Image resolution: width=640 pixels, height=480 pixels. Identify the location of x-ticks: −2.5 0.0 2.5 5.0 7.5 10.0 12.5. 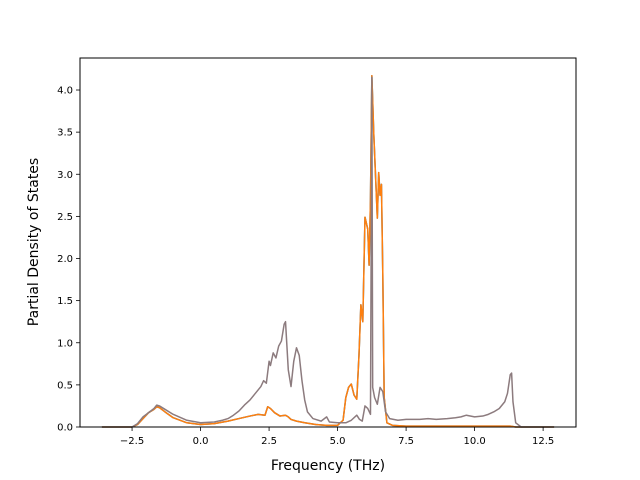
(337, 437).